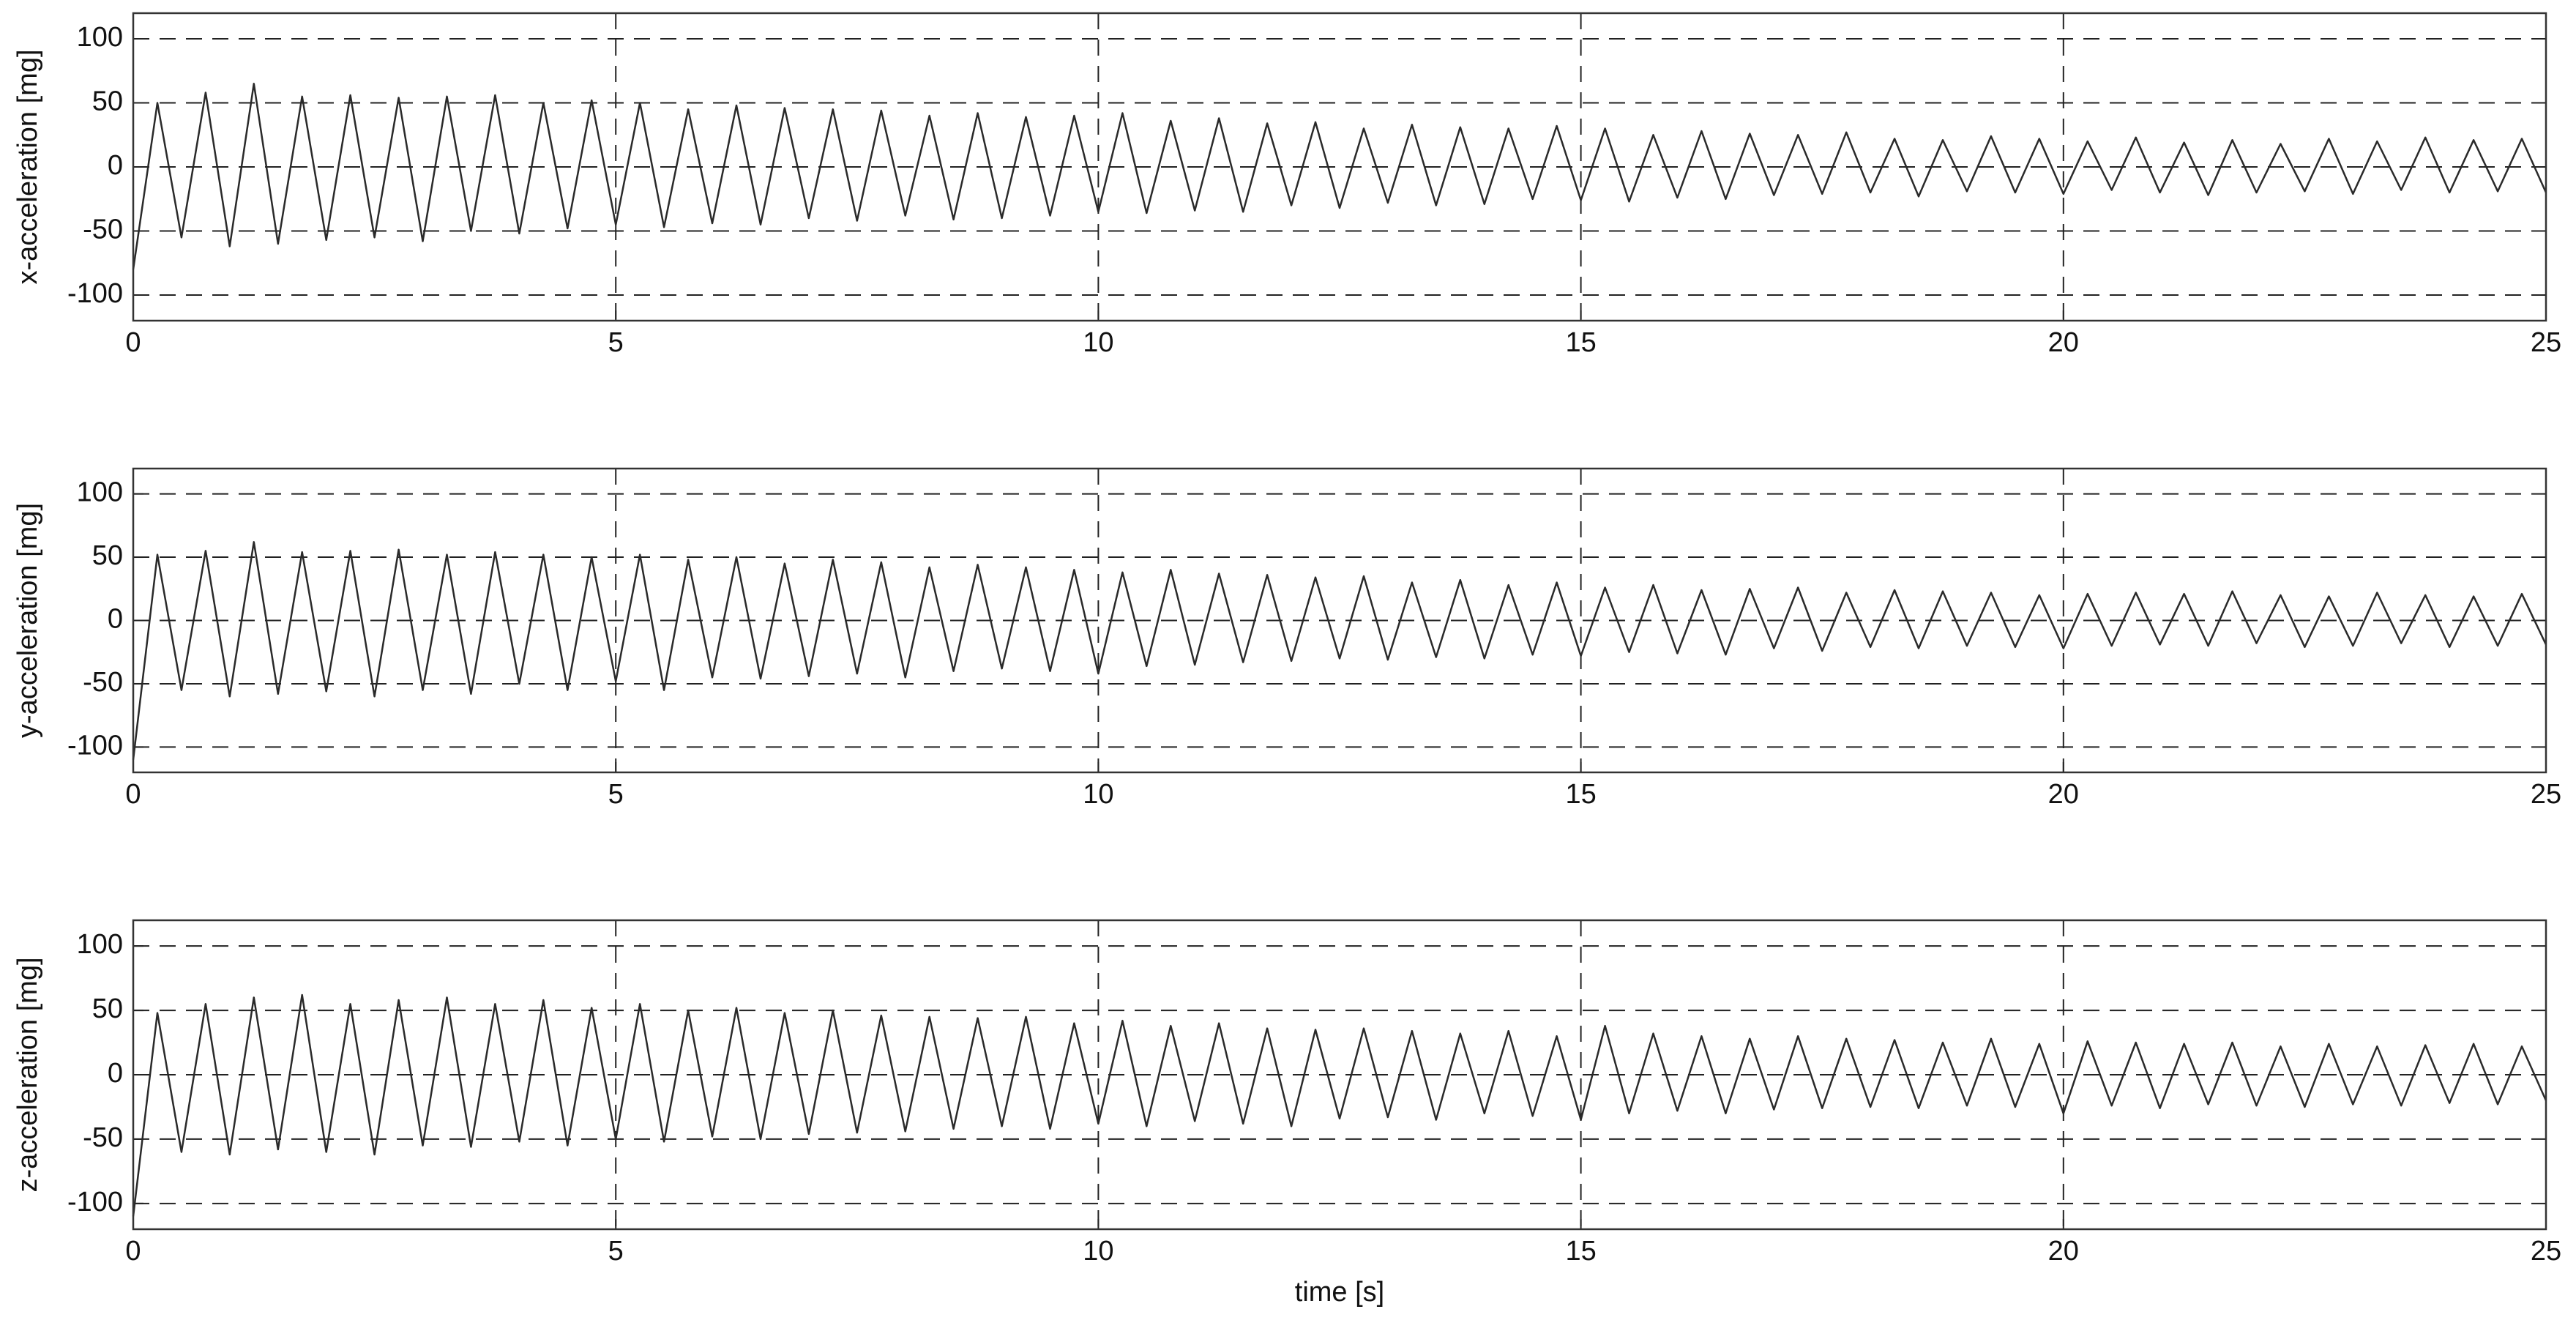  I want to click on x-axis-label: time [s], so click(1339, 1292).